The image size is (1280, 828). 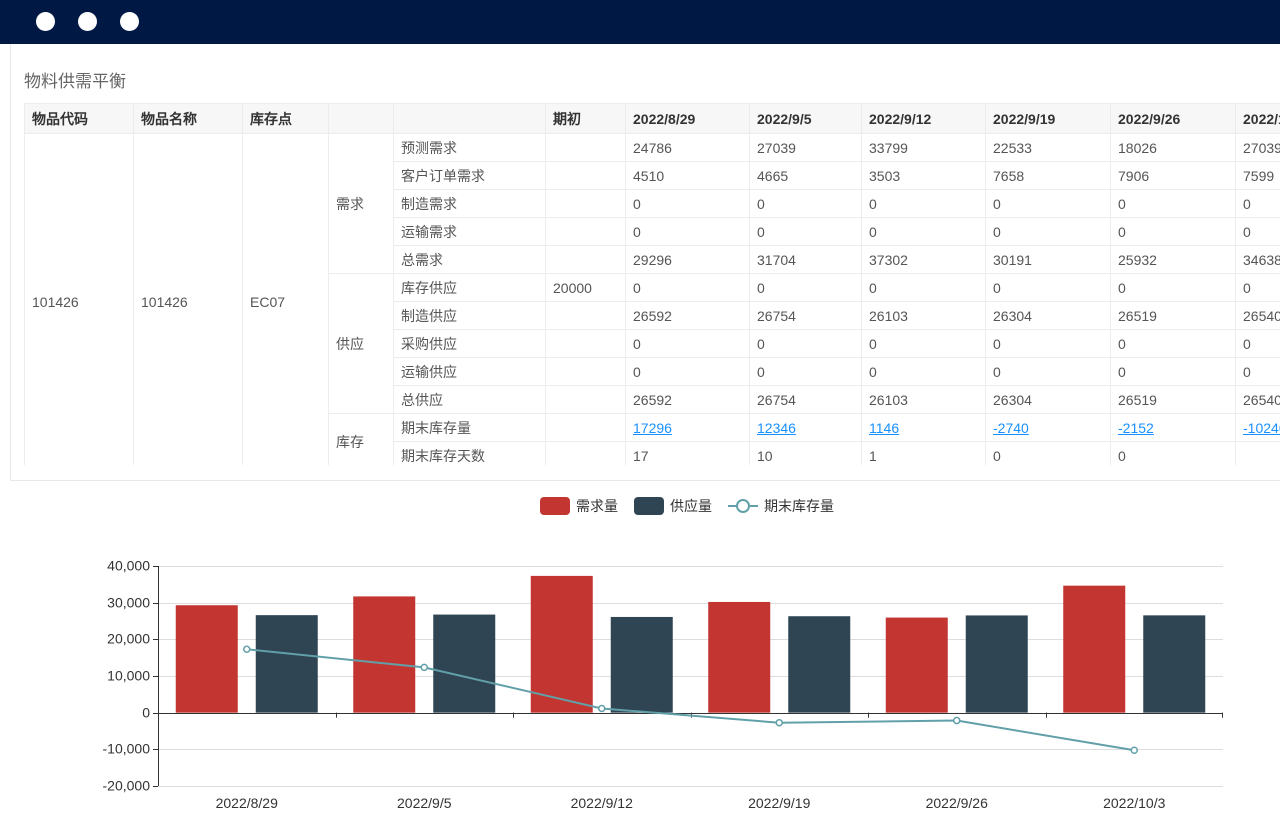 What do you see at coordinates (1173, 259) in the screenshot?
I see `table-cell: 25932` at bounding box center [1173, 259].